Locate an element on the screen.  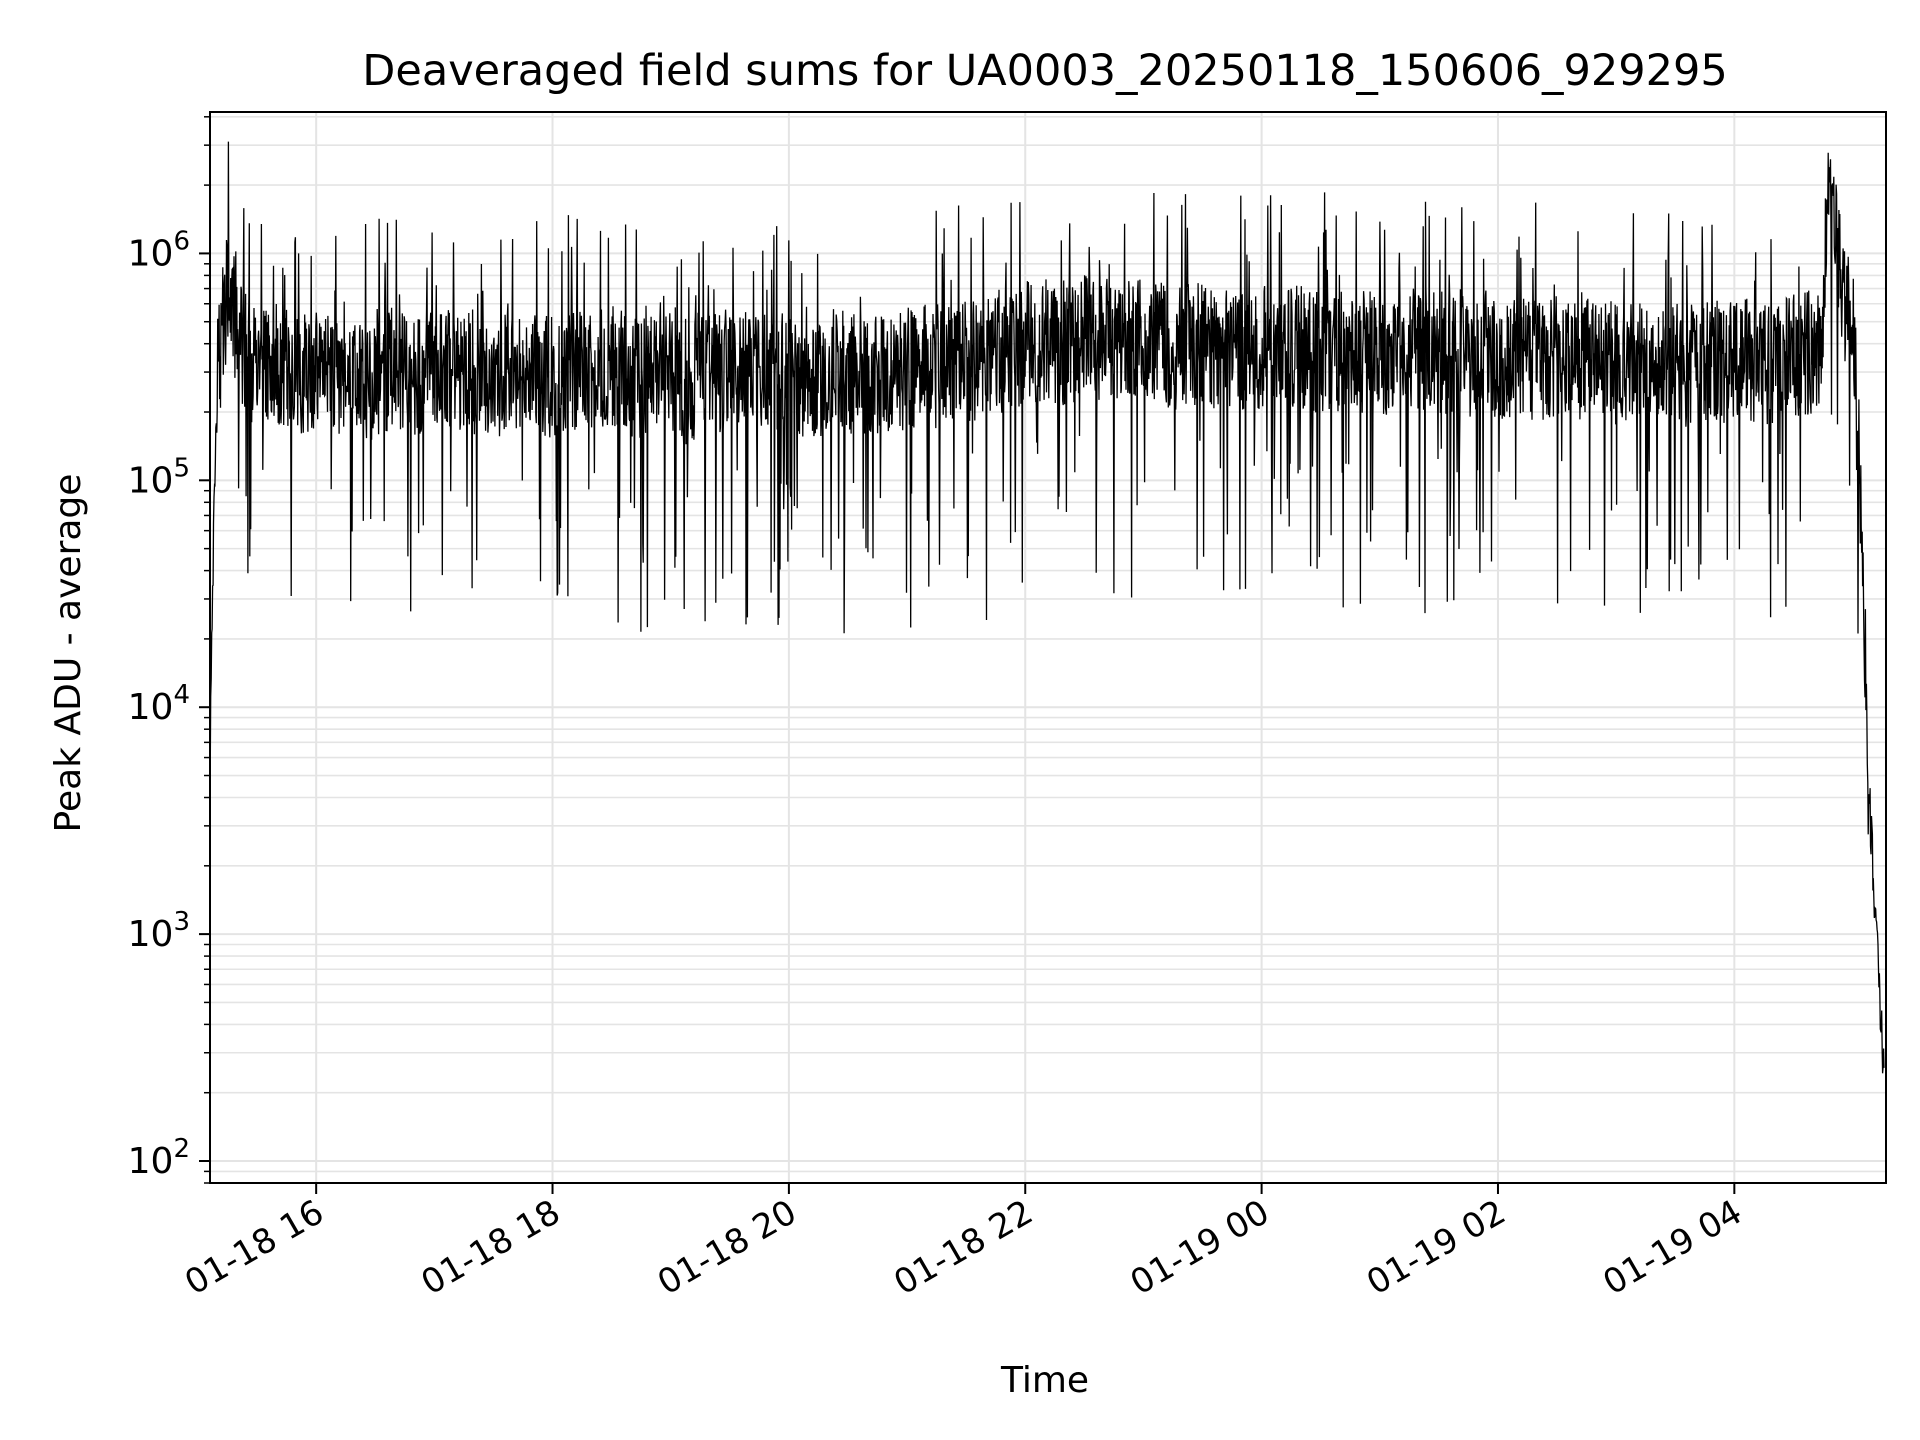
y-tick-label: 10⁵ is located at coordinates (159, 477).